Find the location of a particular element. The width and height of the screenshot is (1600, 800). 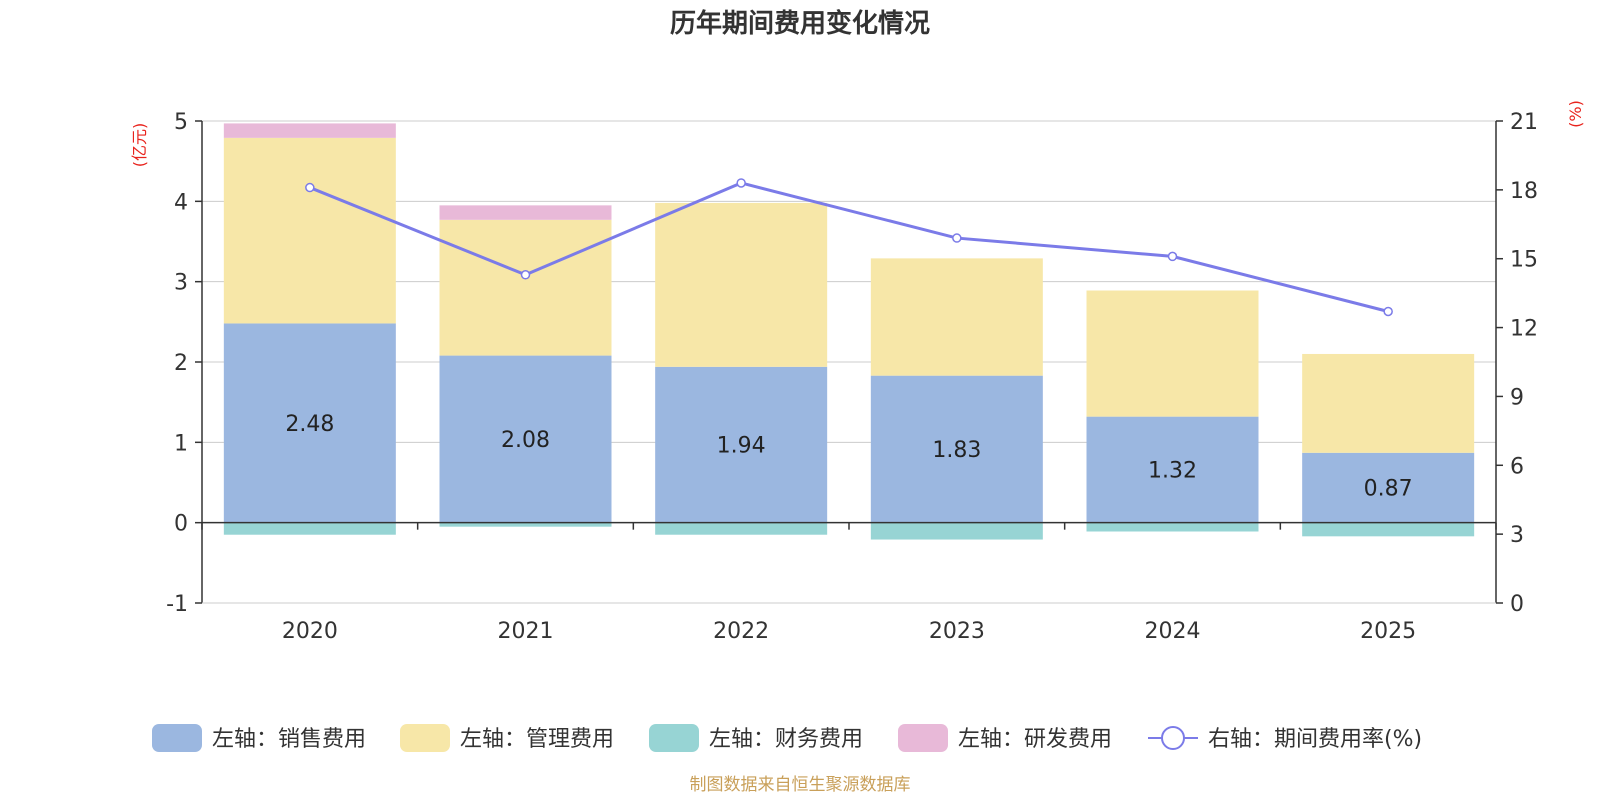

right-tick-label: 9 is located at coordinates (1517, 397).